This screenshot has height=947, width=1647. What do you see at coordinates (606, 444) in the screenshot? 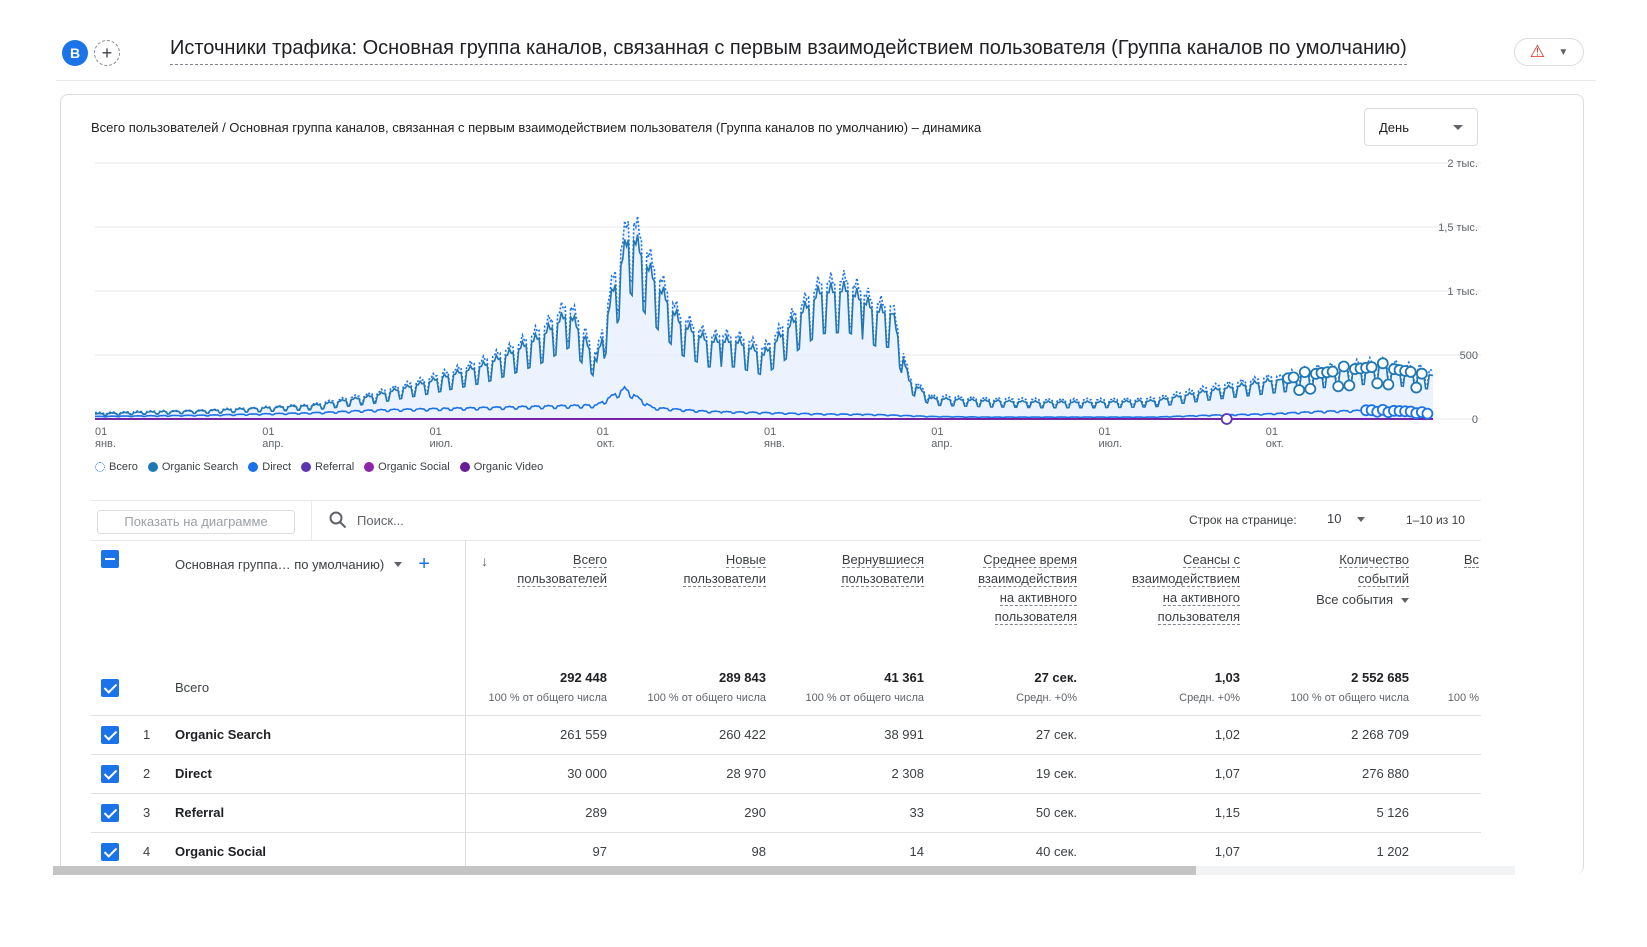
I see `x-tick-label: окт.` at bounding box center [606, 444].